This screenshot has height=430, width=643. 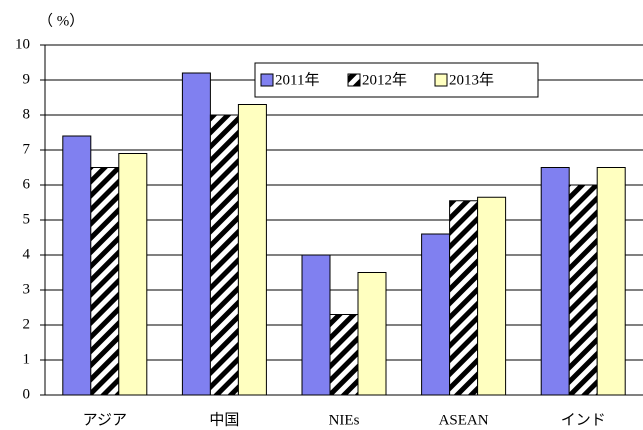 What do you see at coordinates (27, 289) in the screenshot?
I see `y-tick-label: 3` at bounding box center [27, 289].